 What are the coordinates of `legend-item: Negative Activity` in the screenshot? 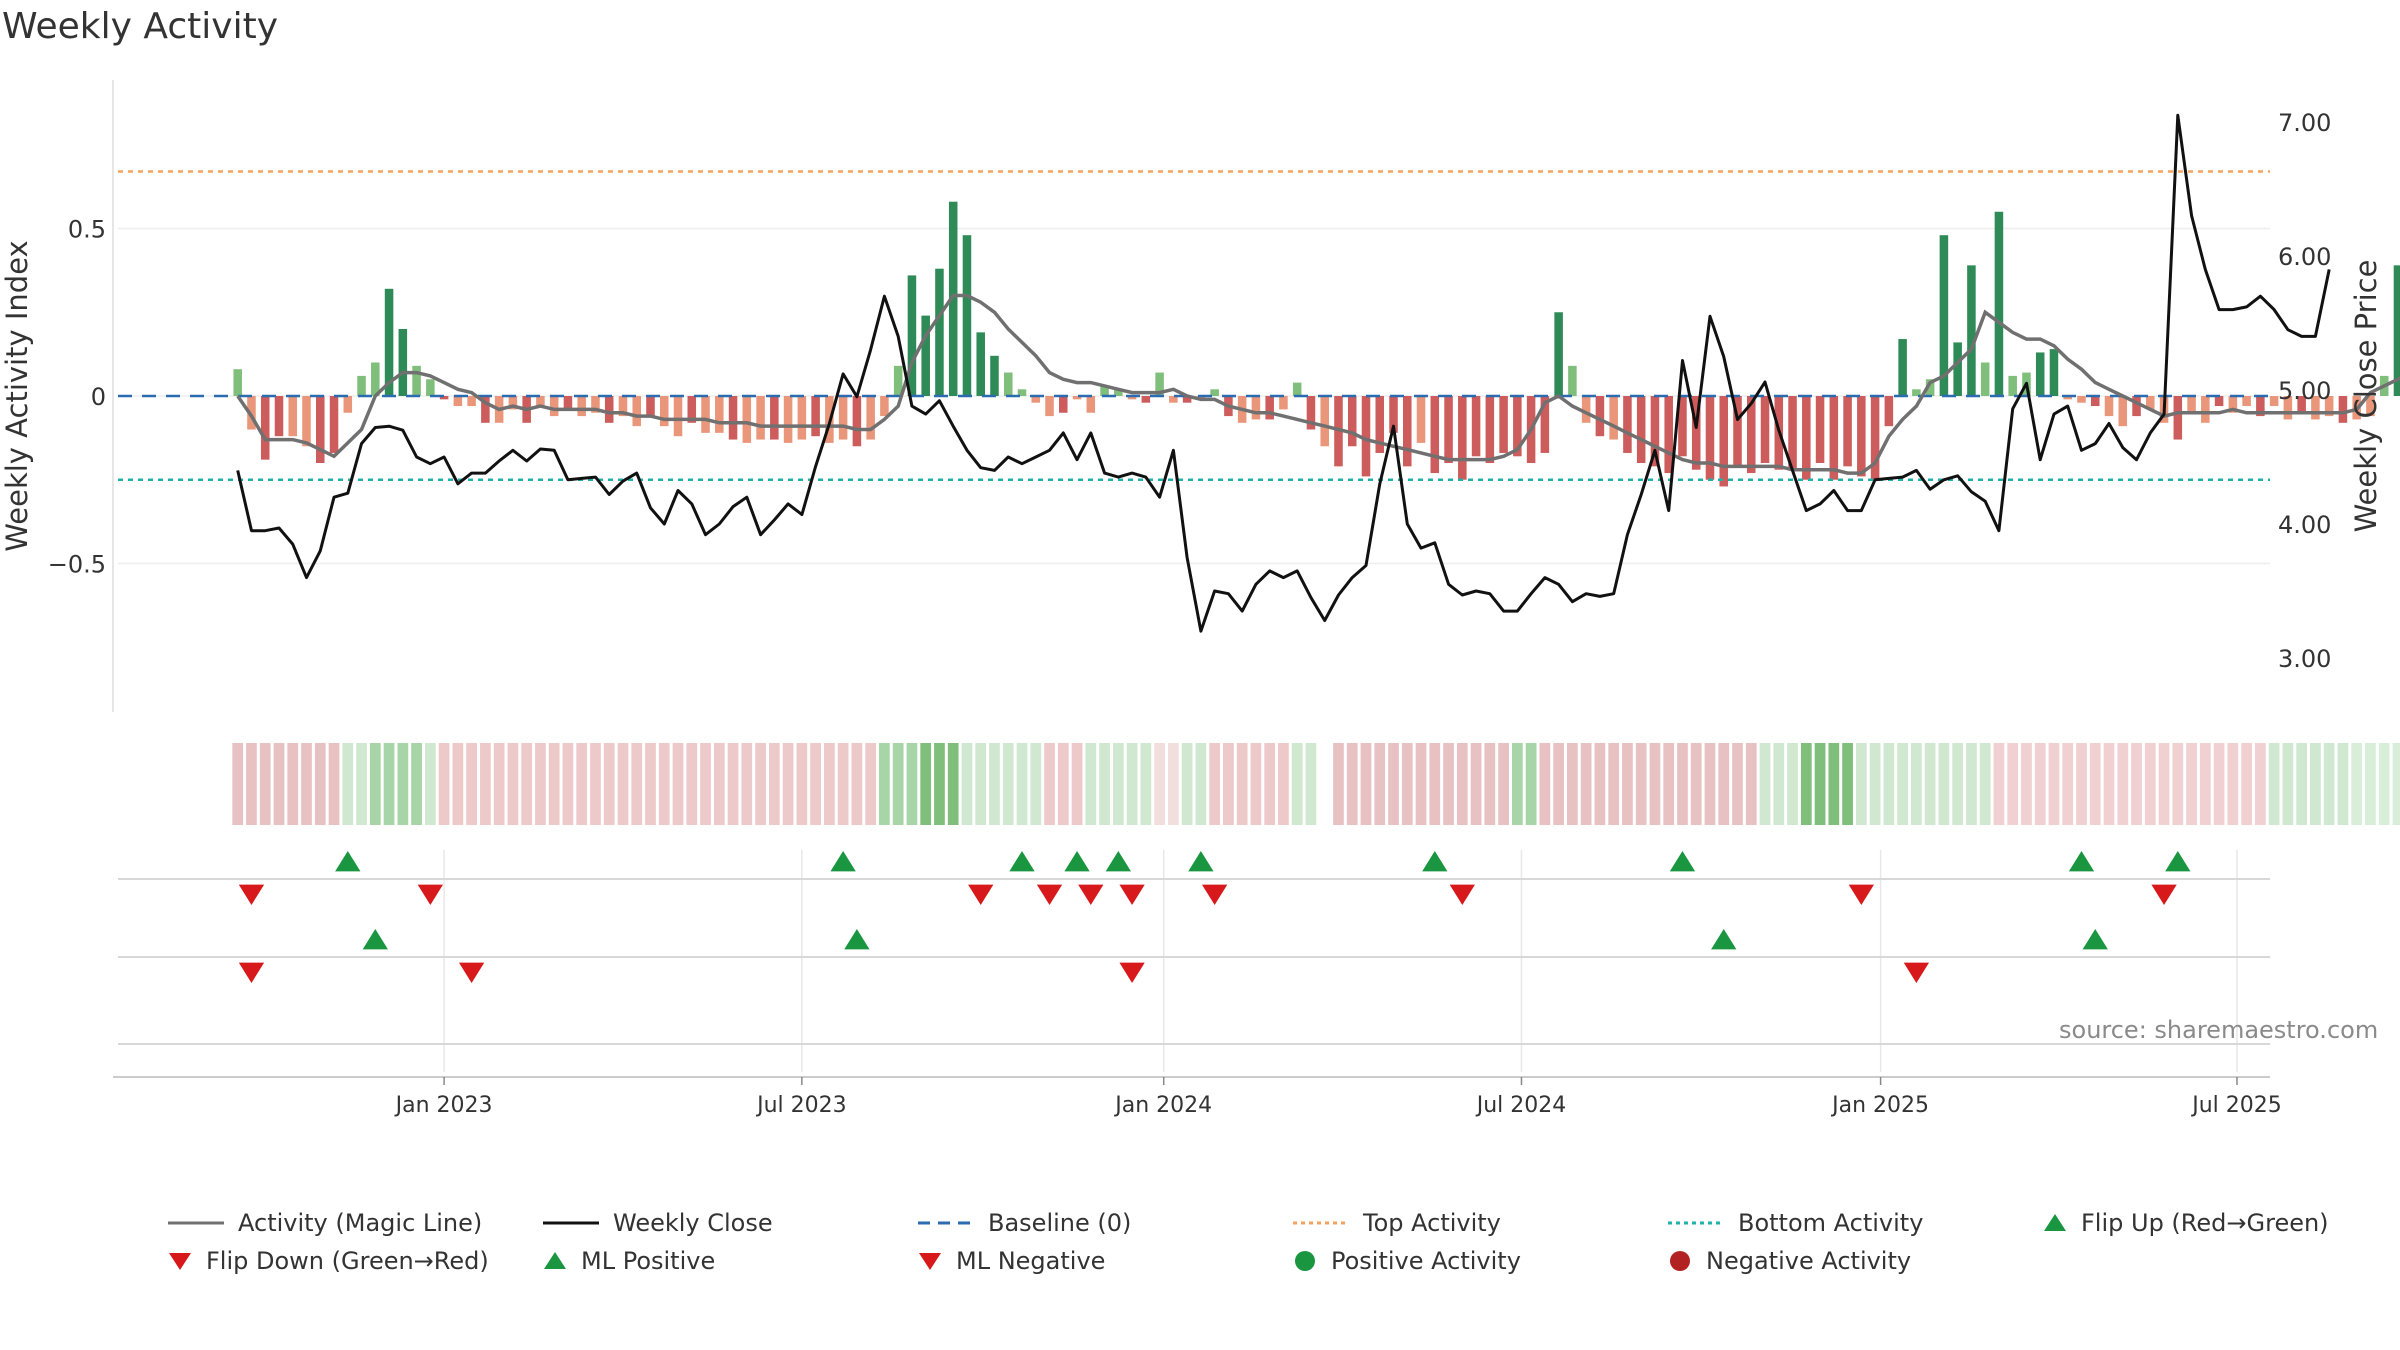 It's located at (1788, 1261).